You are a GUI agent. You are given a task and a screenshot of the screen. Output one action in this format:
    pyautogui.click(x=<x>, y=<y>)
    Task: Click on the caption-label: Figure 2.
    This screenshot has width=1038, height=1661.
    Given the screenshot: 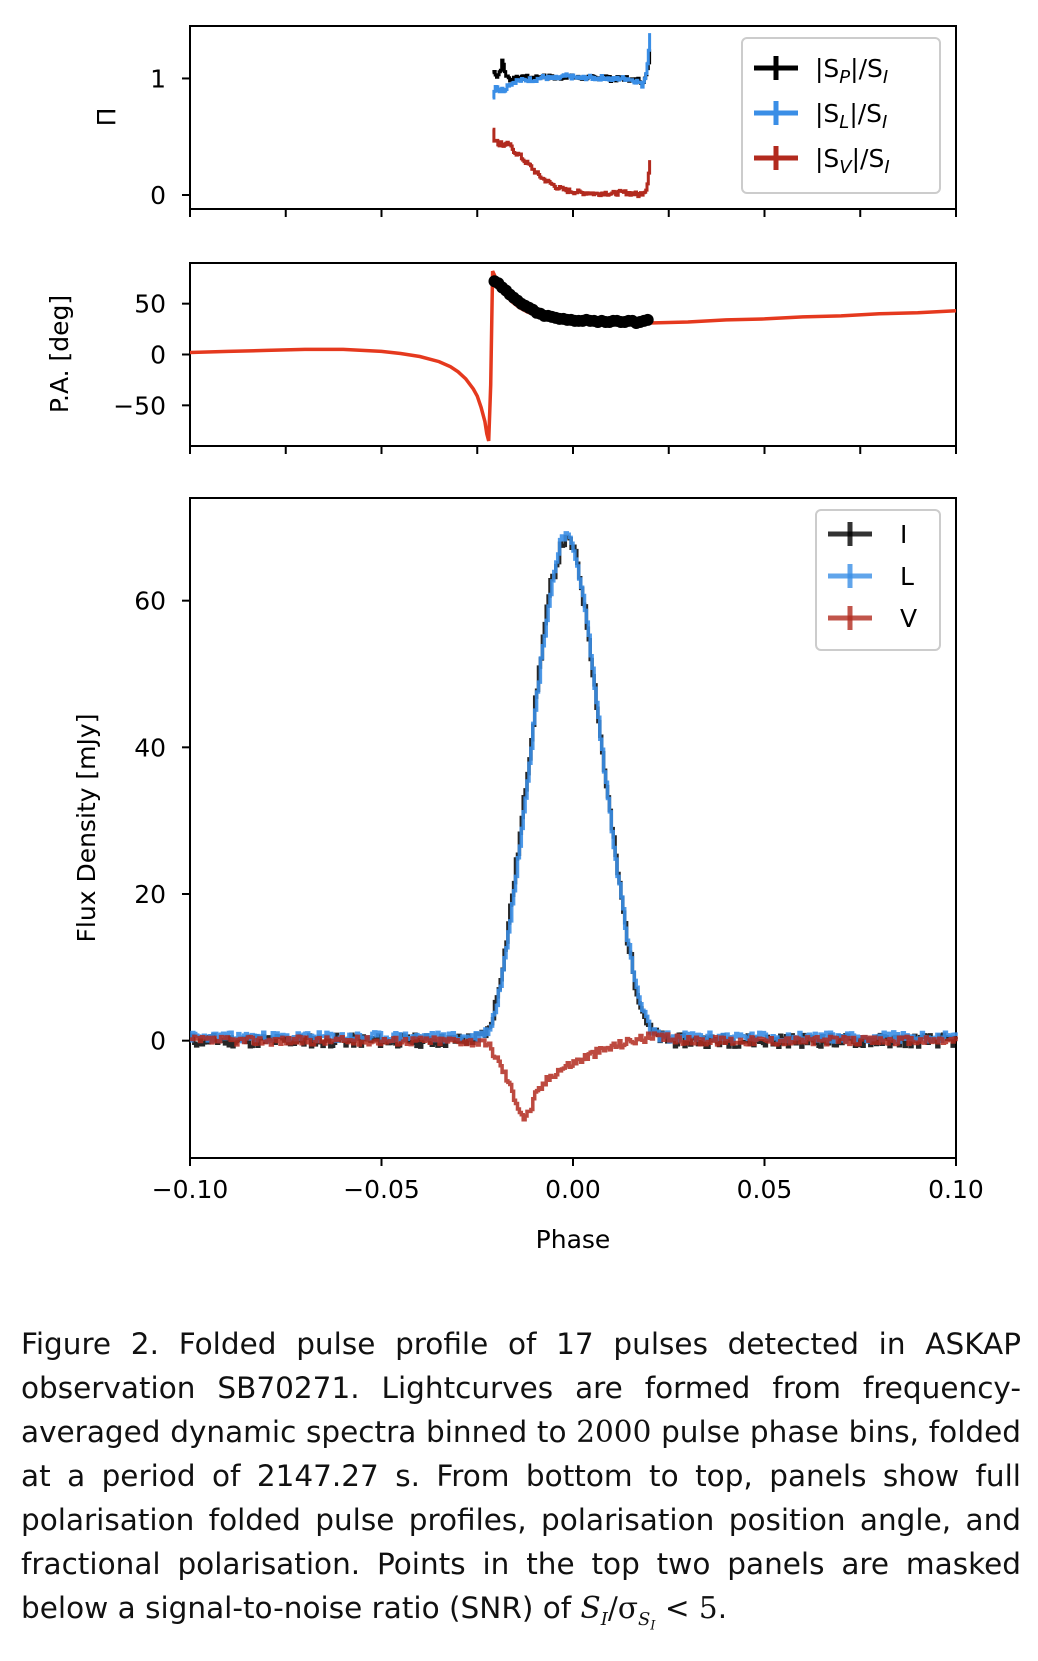 What is the action you would take?
    pyautogui.click(x=90, y=1344)
    